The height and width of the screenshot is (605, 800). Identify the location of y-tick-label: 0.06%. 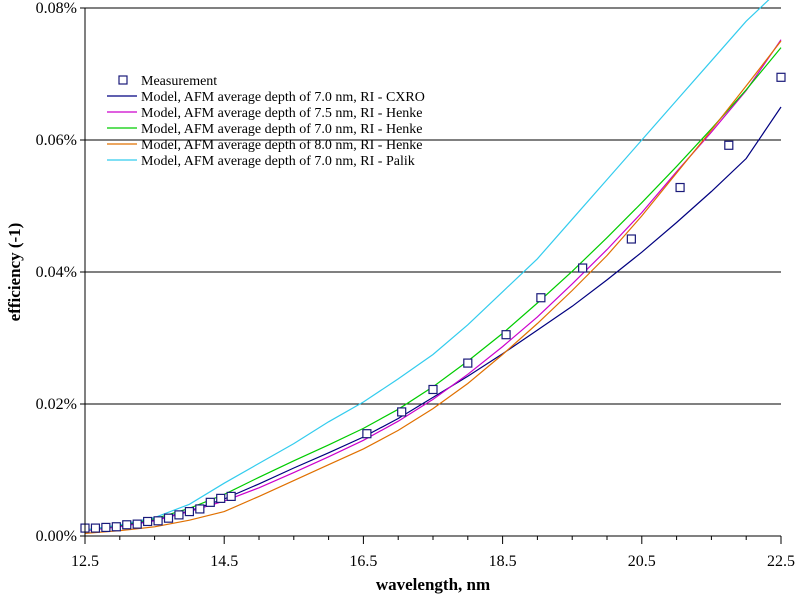
(56, 140).